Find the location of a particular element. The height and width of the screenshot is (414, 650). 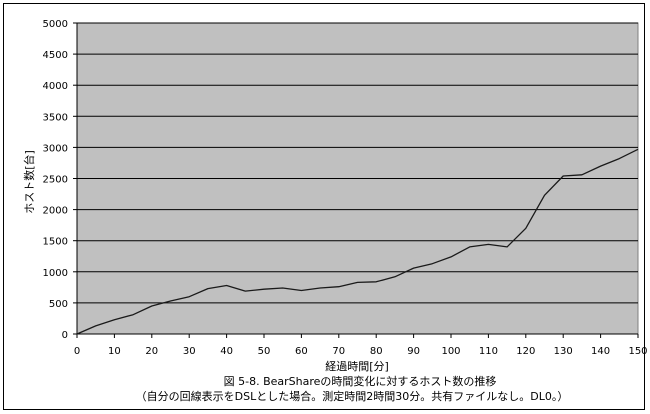

y-axis-title: ホスト数[台] is located at coordinates (29, 182).